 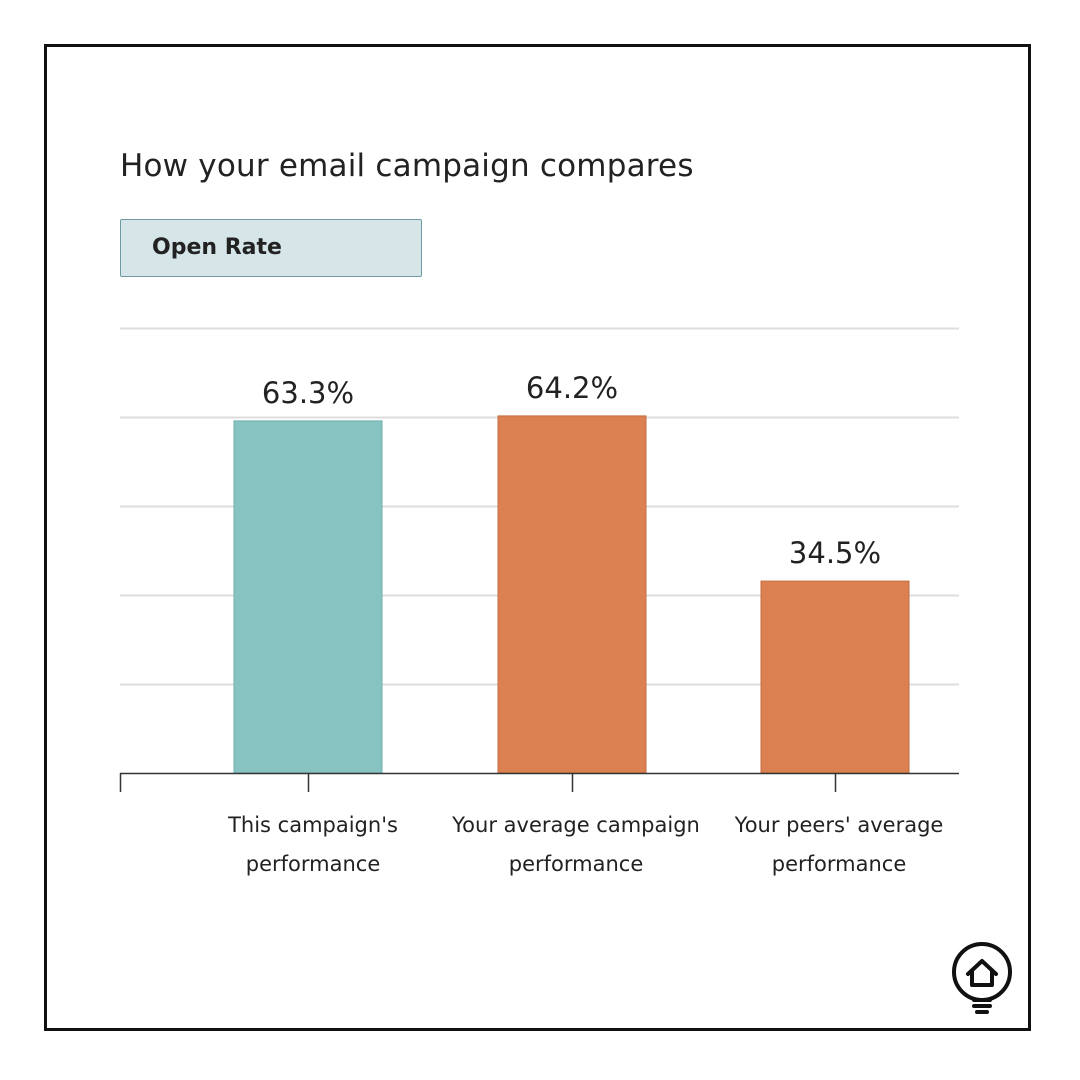 What do you see at coordinates (572, 388) in the screenshot?
I see `data-label-2: 64.2%` at bounding box center [572, 388].